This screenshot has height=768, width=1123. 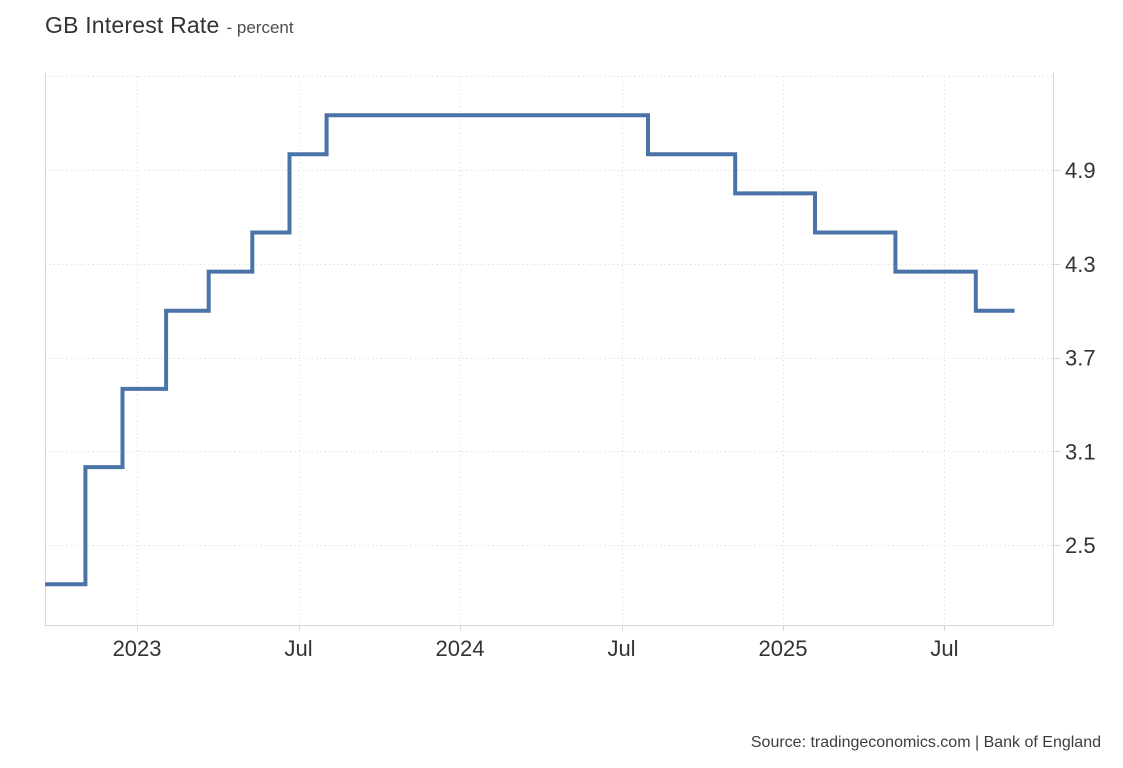 I want to click on y-axis-label: 2.5, so click(x=1080, y=545).